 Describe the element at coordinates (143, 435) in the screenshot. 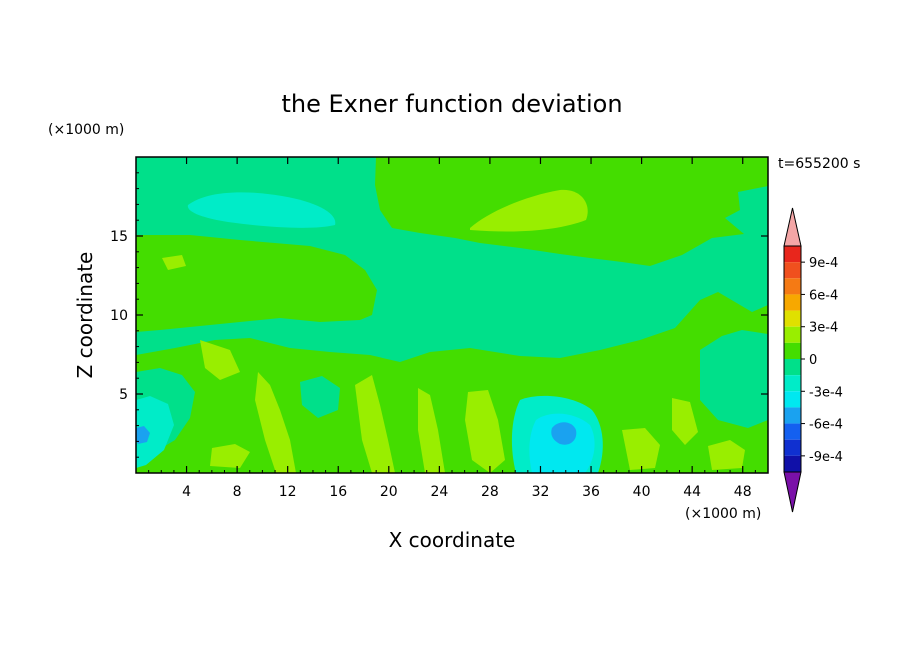

I see `contour-left-blue` at that location.